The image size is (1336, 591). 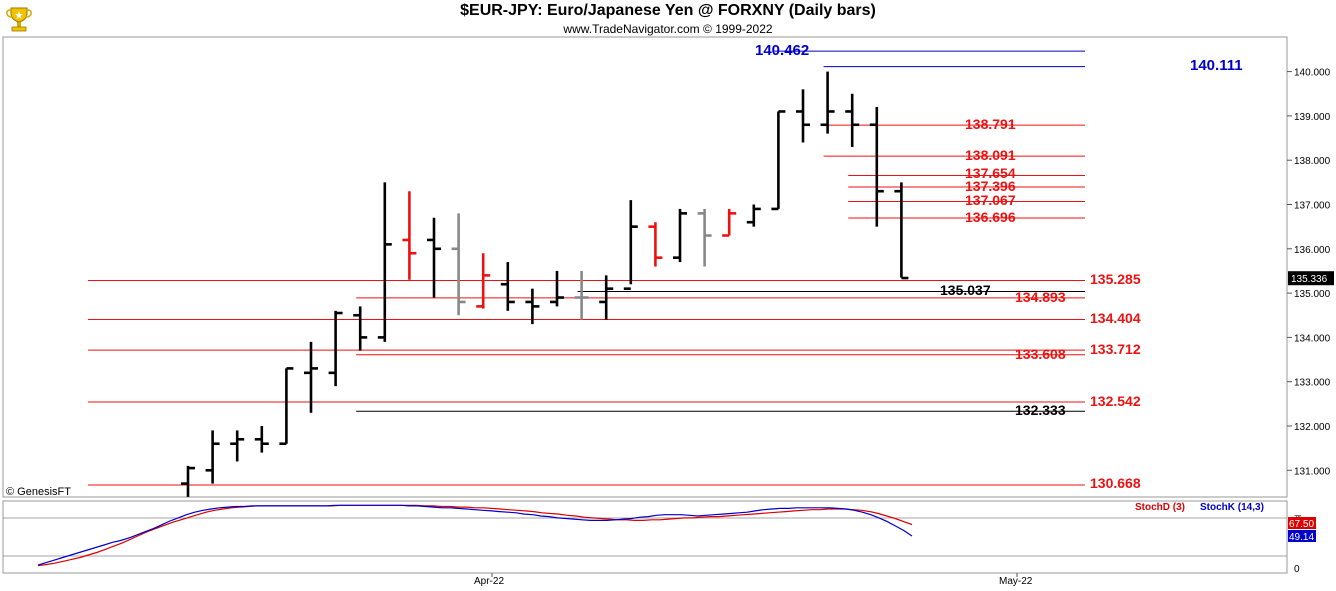 I want to click on y-tick-label: 131.000, so click(x=1312, y=471).